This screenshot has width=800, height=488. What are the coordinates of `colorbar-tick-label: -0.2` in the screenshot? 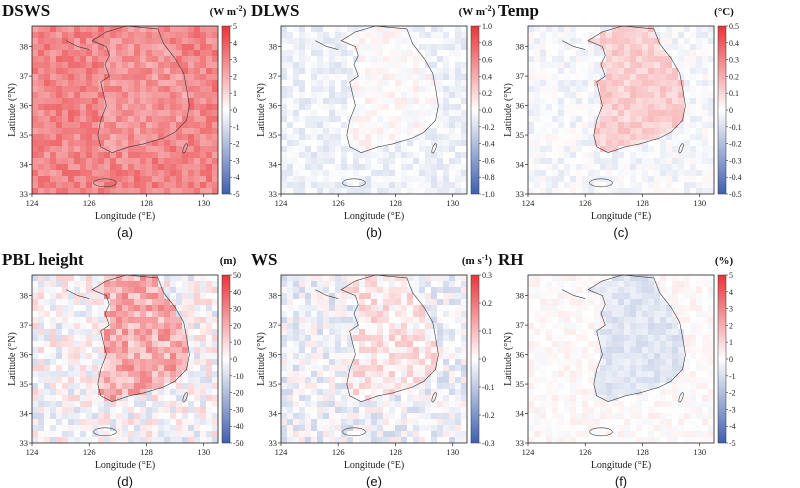 It's located at (488, 415).